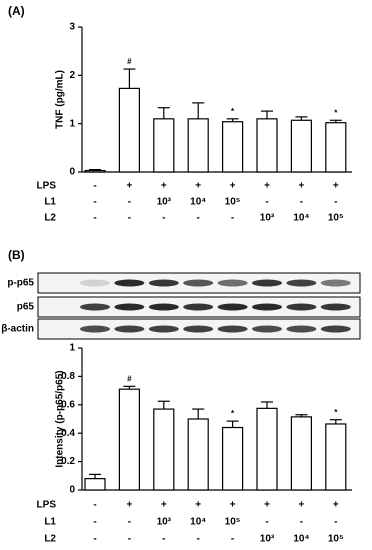 The height and width of the screenshot is (550, 372). Describe the element at coordinates (72, 27) in the screenshot. I see `y-tick-label: 3` at that location.